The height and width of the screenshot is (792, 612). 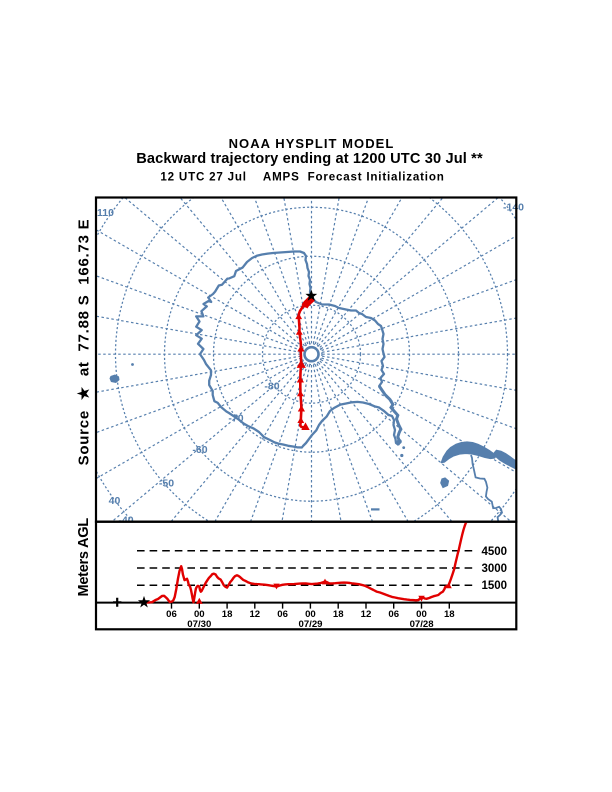 What do you see at coordinates (422, 624) in the screenshot?
I see `svg-text: 07/28` at bounding box center [422, 624].